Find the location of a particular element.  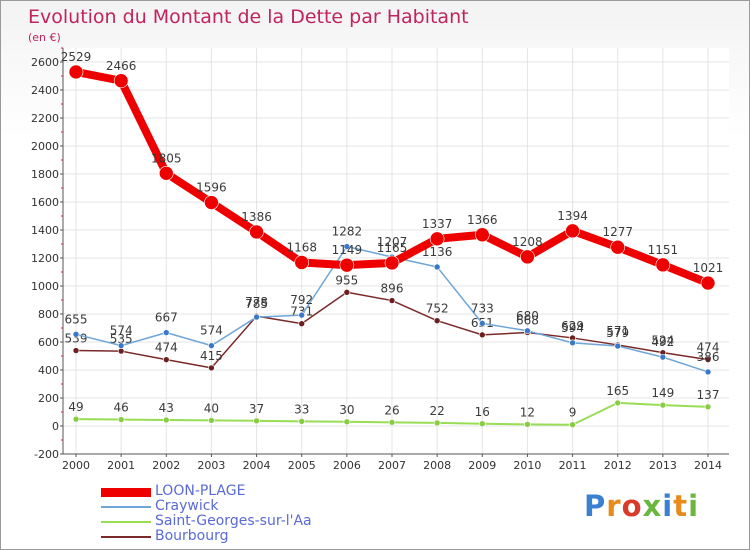

data-label: 629 is located at coordinates (572, 326).